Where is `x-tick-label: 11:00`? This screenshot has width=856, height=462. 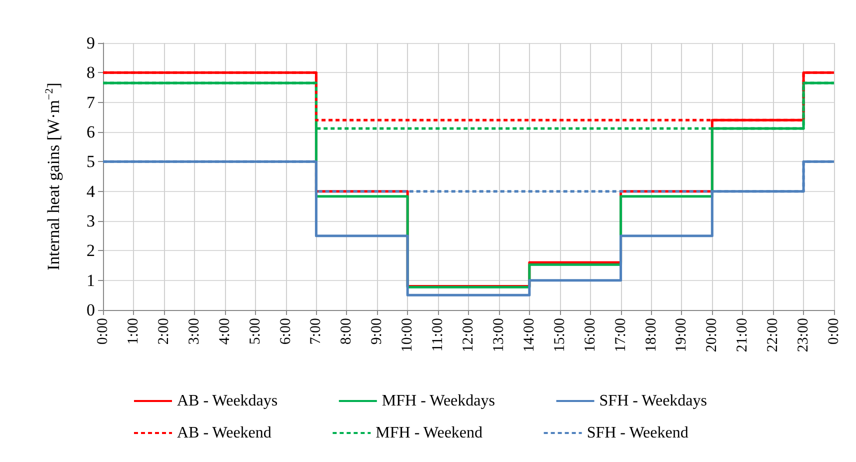 x-tick-label: 11:00 is located at coordinates (438, 335).